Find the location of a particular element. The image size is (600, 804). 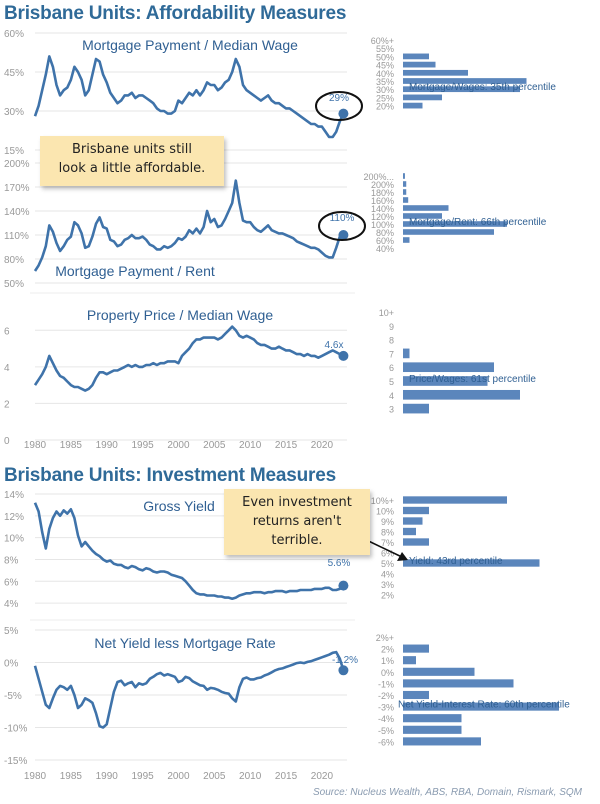

y-tick-label: 12% is located at coordinates (14, 517).